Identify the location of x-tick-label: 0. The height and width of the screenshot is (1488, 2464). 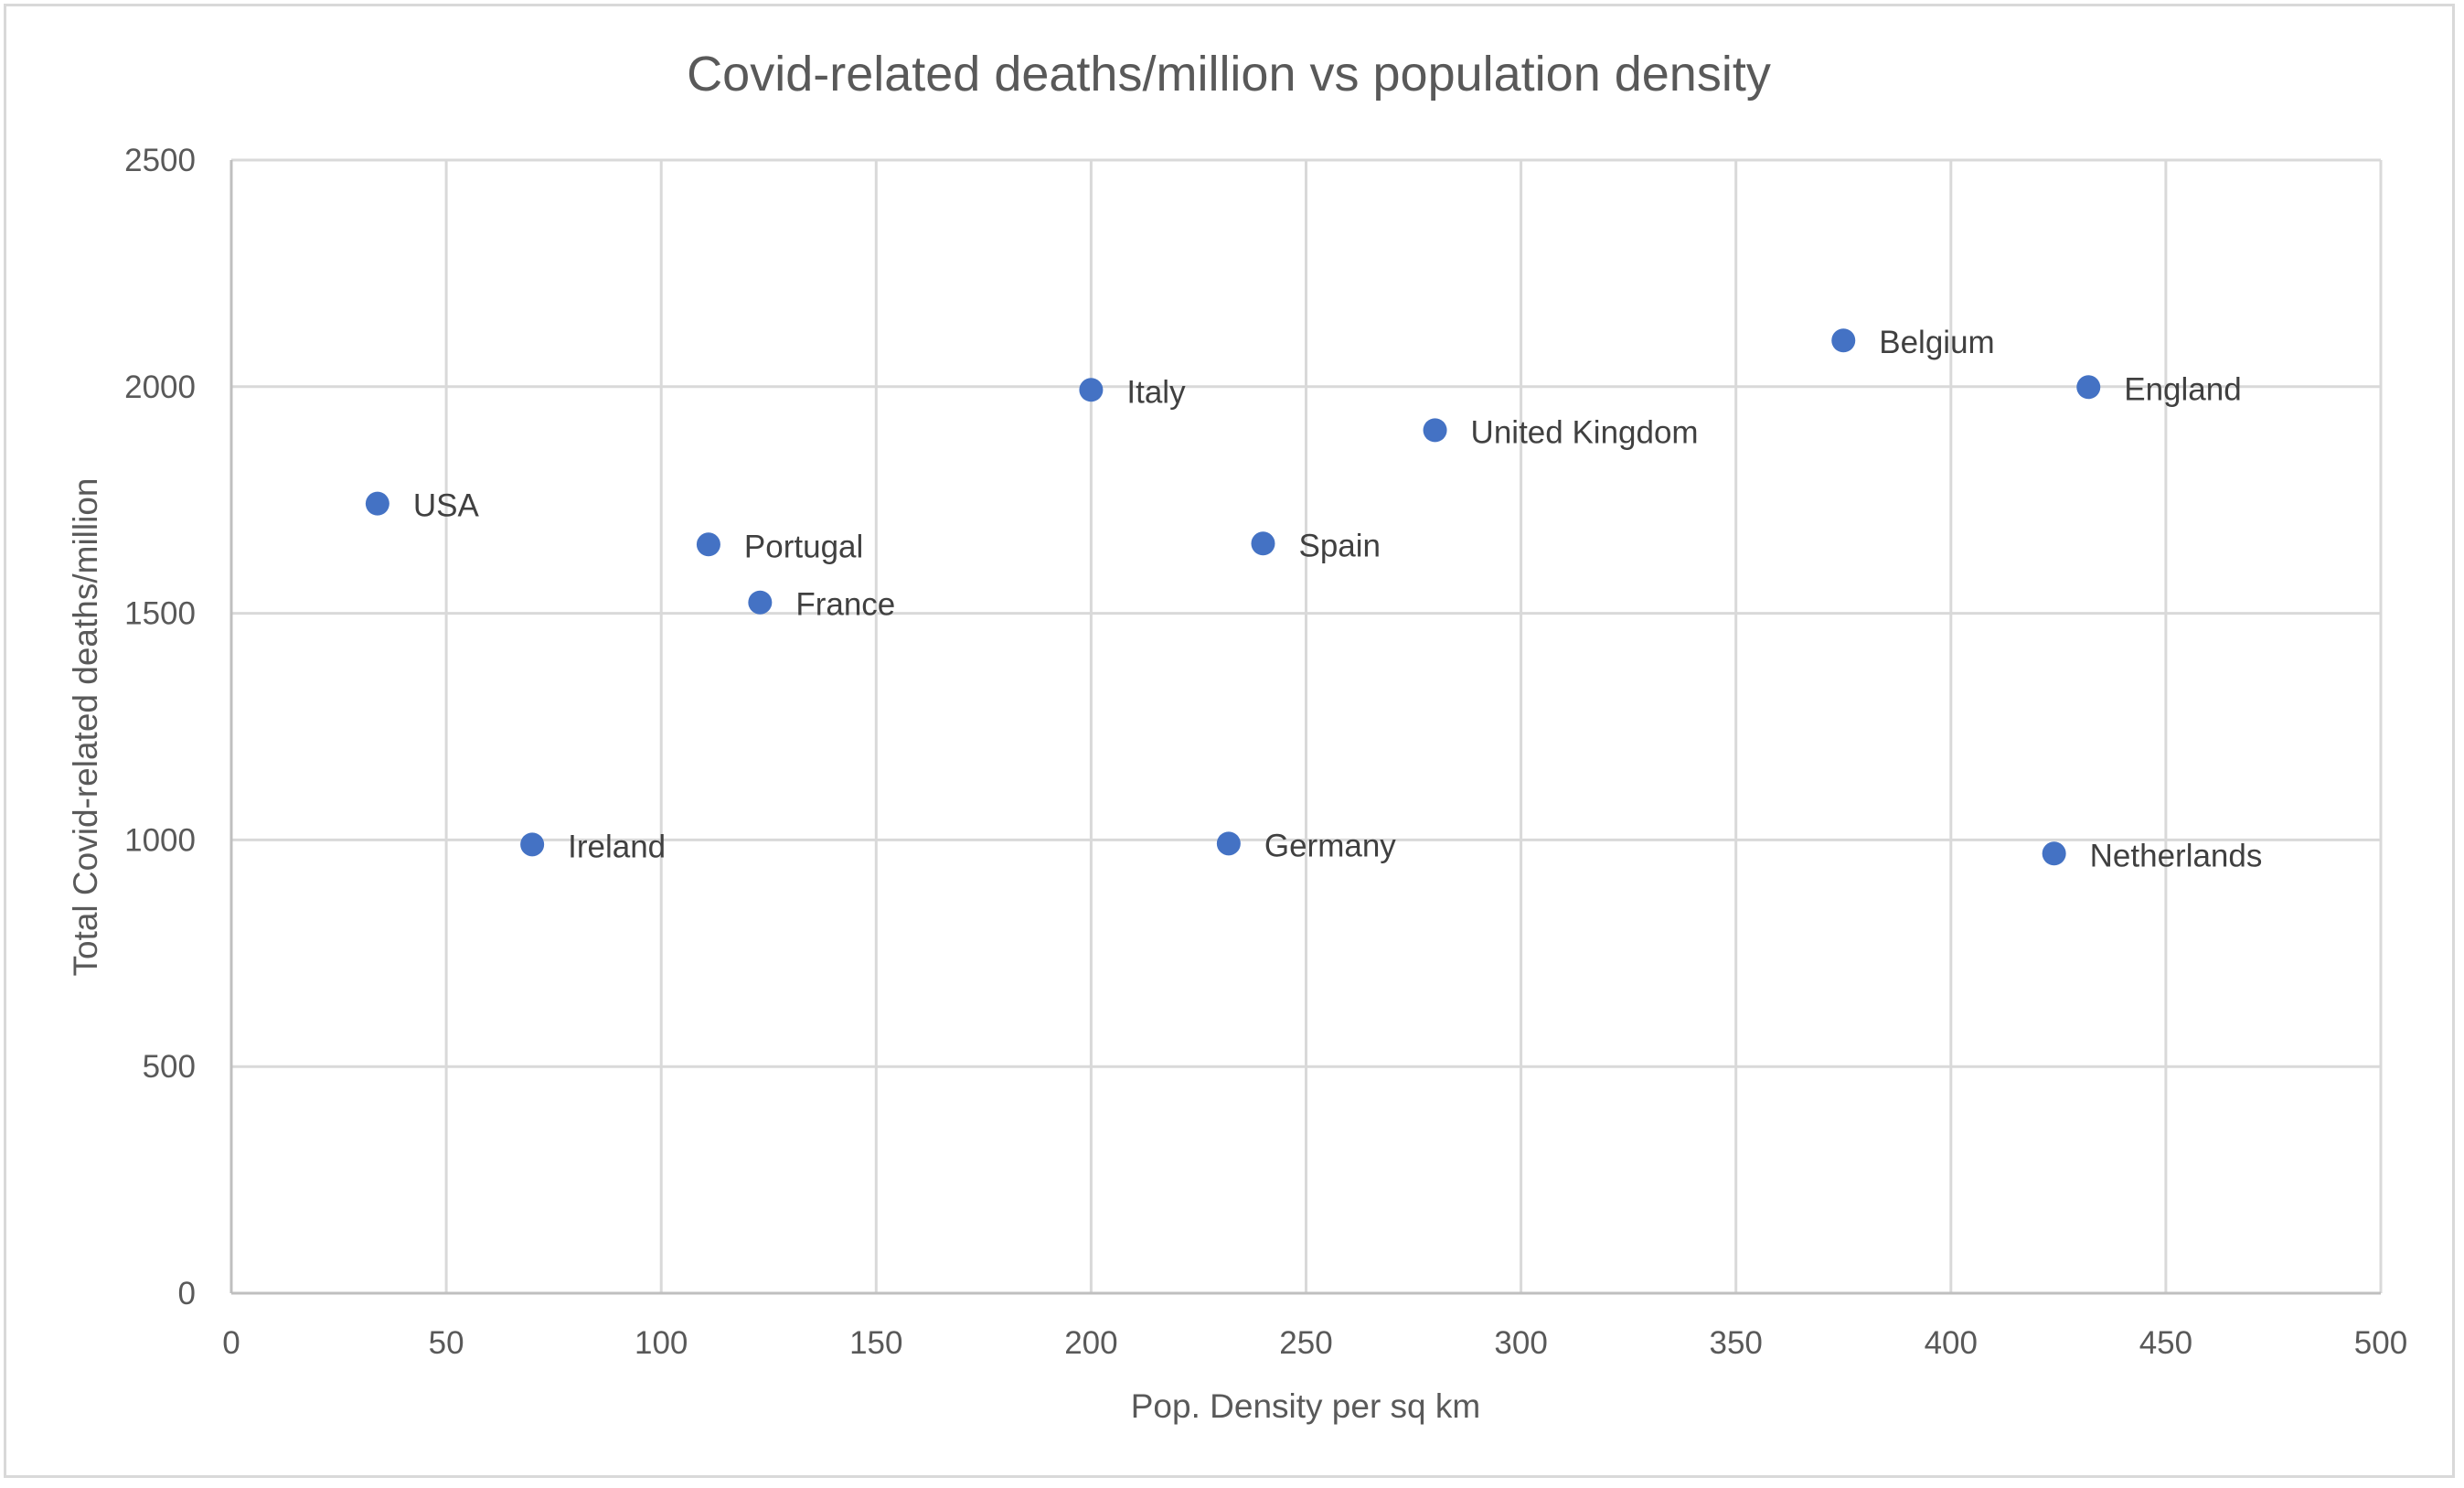
(231, 1343).